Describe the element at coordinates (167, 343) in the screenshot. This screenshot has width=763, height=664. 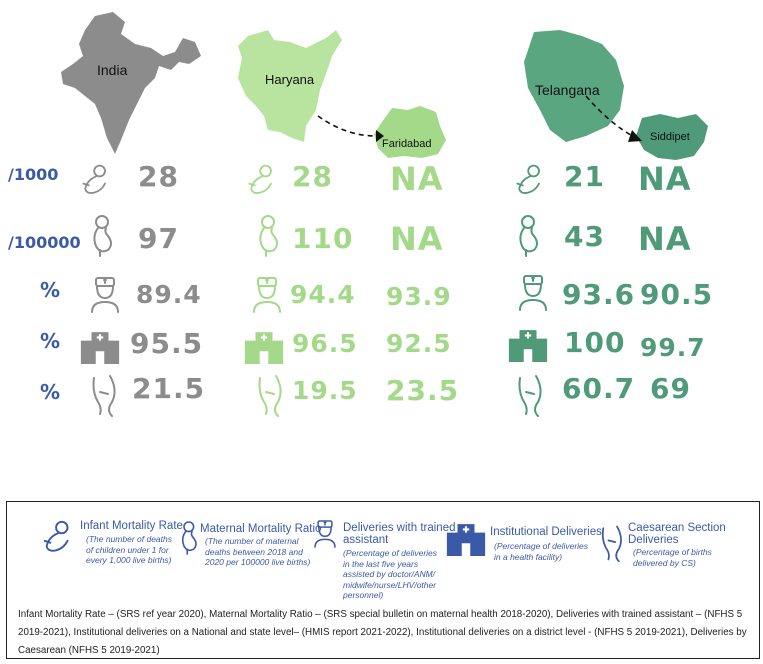
I see `india-institutional-value: 95.5` at that location.